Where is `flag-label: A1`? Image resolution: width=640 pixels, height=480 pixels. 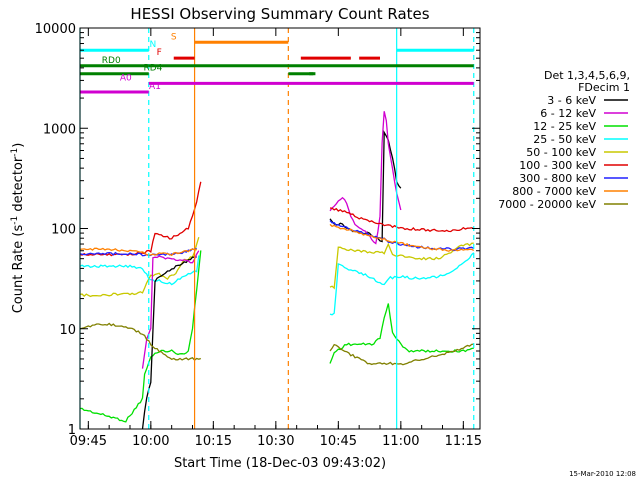
flag-label: A1 is located at coordinates (155, 87).